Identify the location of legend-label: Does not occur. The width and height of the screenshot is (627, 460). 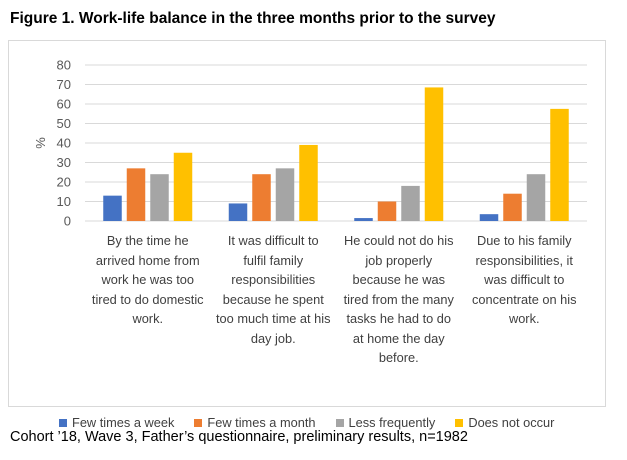
(511, 422).